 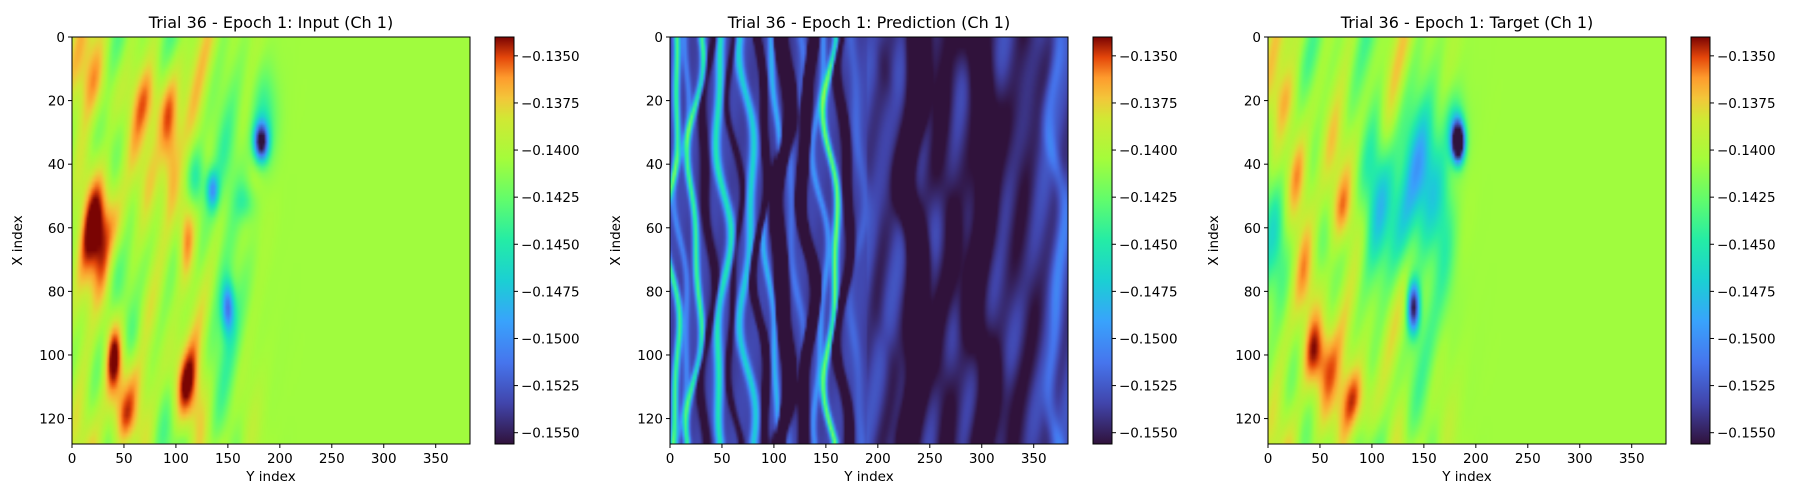 What do you see at coordinates (270, 22) in the screenshot?
I see `chart-title: Trial 36 - Epoch 1: Input (Ch 1)` at bounding box center [270, 22].